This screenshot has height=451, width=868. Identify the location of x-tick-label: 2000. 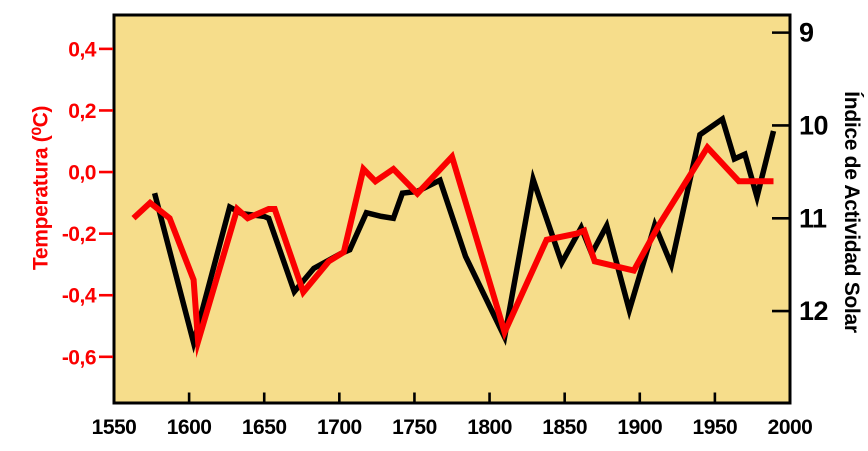
(790, 427).